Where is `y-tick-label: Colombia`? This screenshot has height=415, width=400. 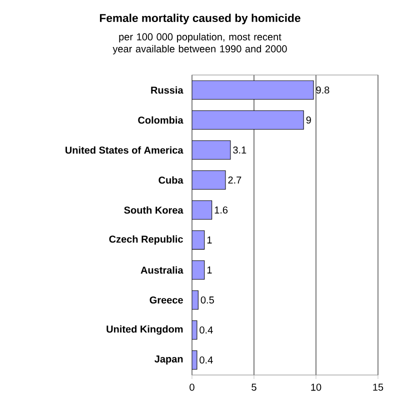
y-tick-label: Colombia is located at coordinates (161, 120).